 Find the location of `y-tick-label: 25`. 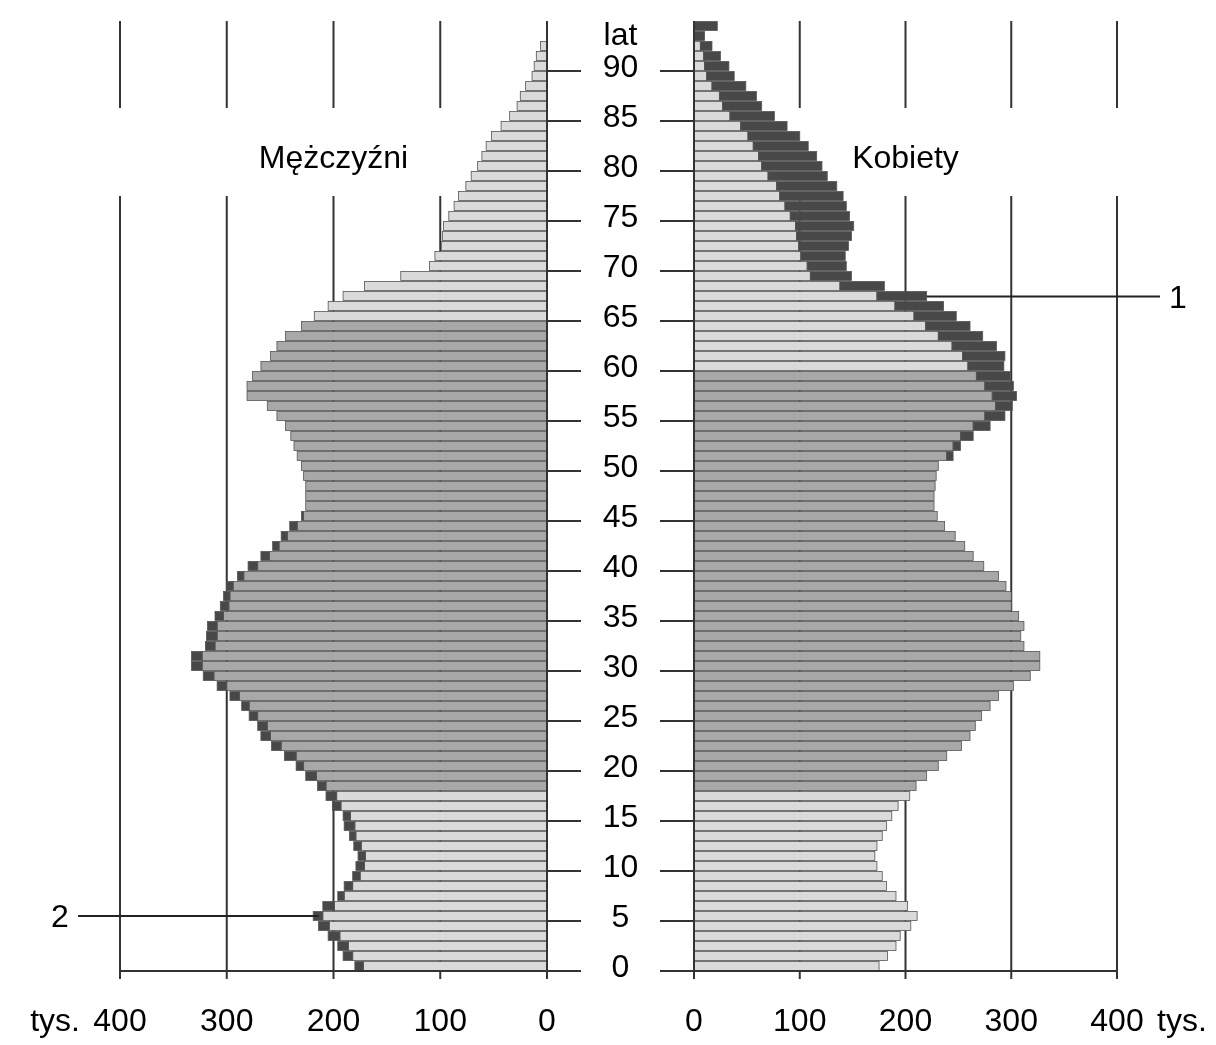

y-tick-label: 25 is located at coordinates (620, 716).